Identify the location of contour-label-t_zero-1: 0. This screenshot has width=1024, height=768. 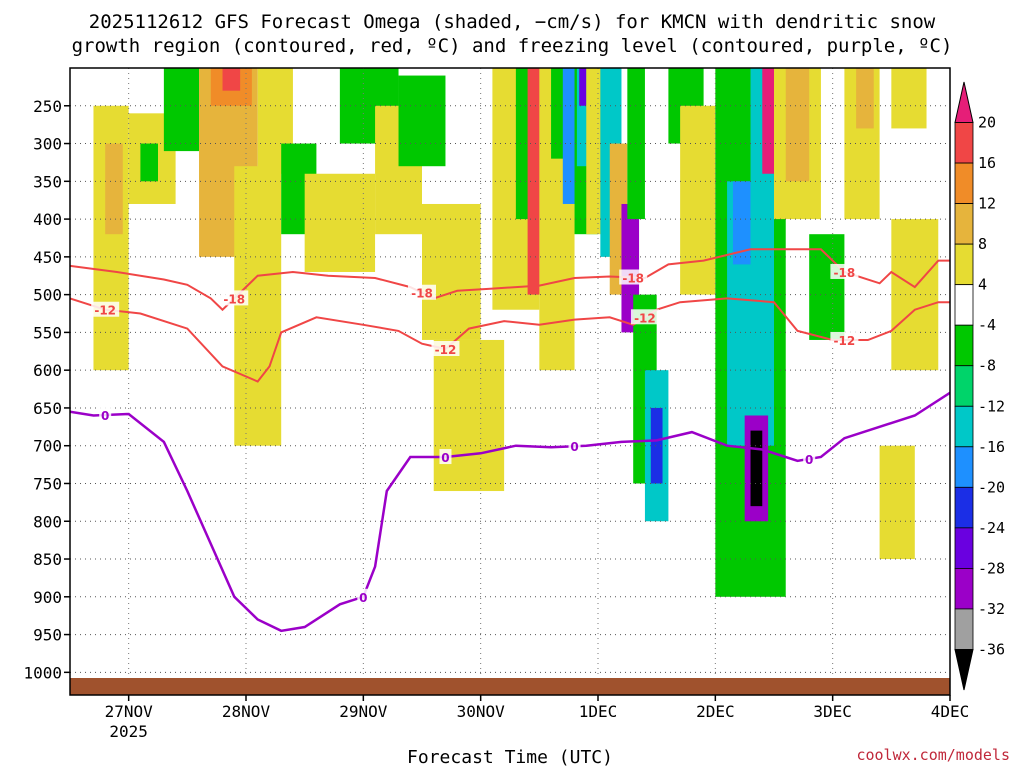
(363, 598).